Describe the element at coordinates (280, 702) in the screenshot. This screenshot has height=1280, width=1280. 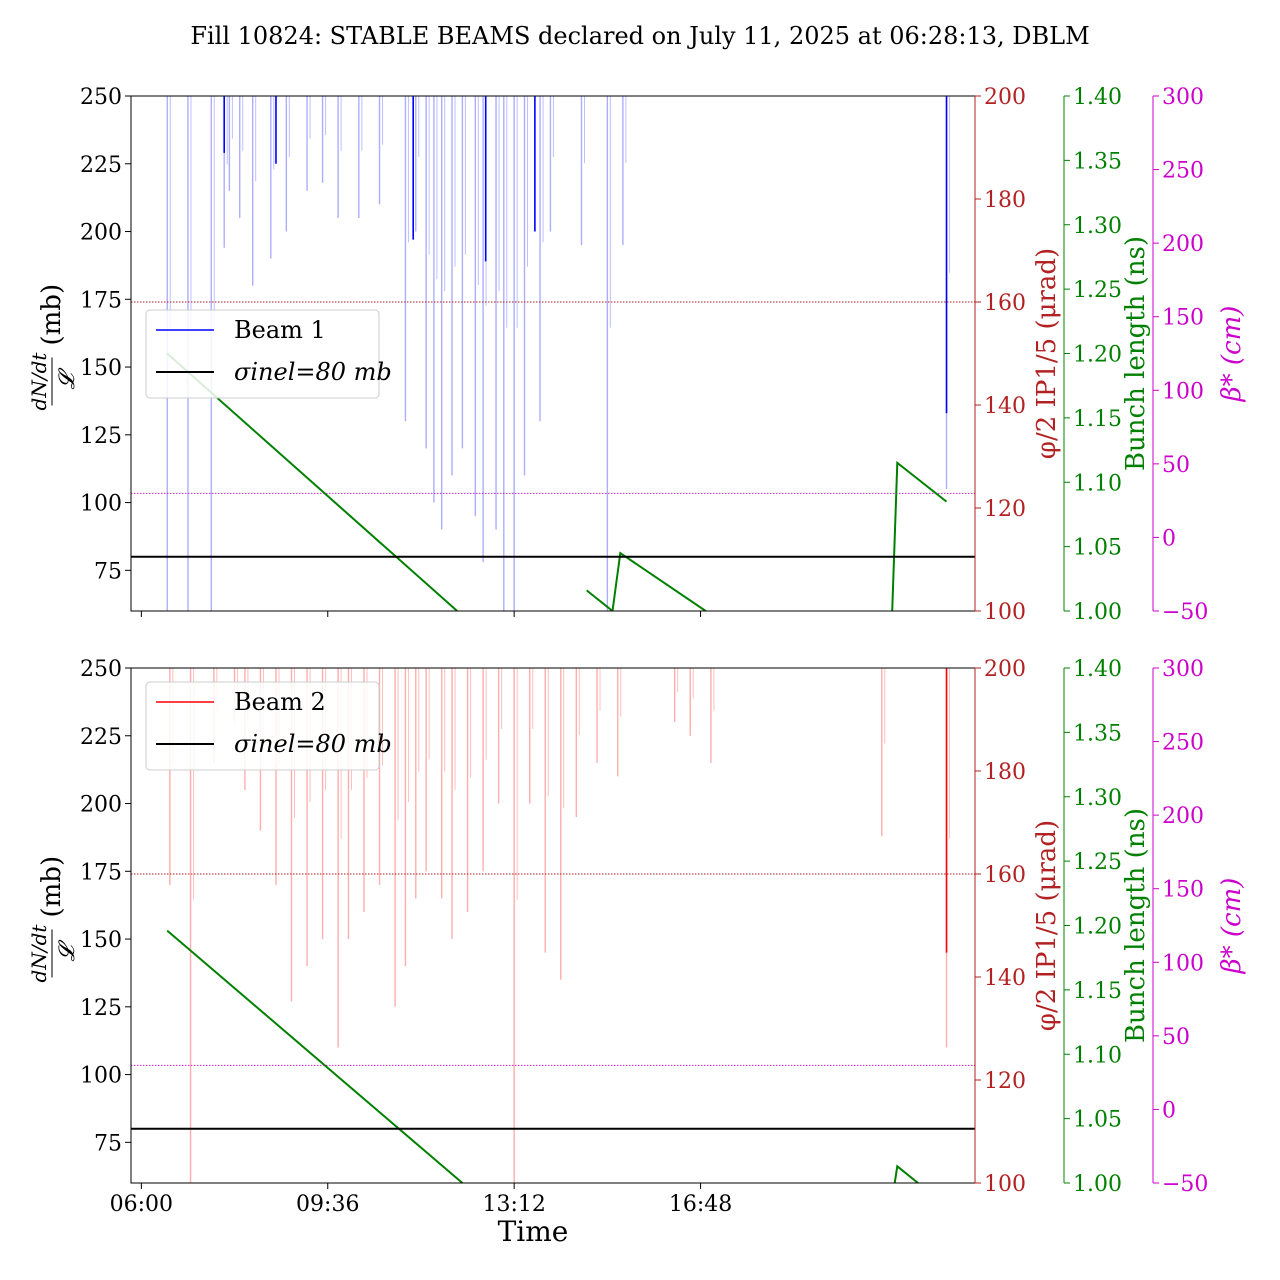
I see `legend-beam-label: Beam 2` at that location.